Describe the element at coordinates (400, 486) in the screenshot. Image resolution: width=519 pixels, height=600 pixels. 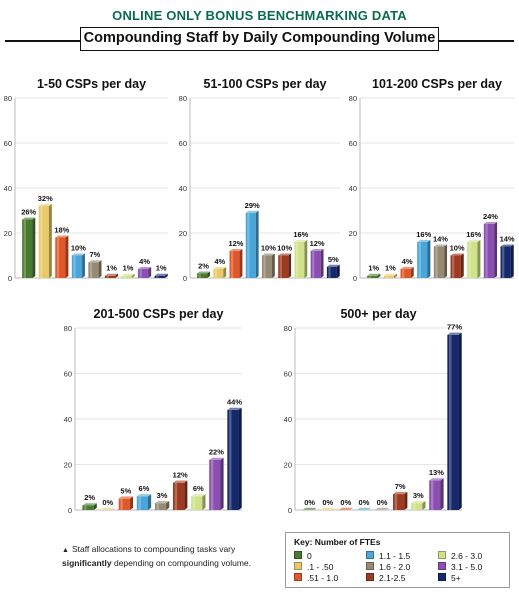
I see `data-label: 7%` at that location.